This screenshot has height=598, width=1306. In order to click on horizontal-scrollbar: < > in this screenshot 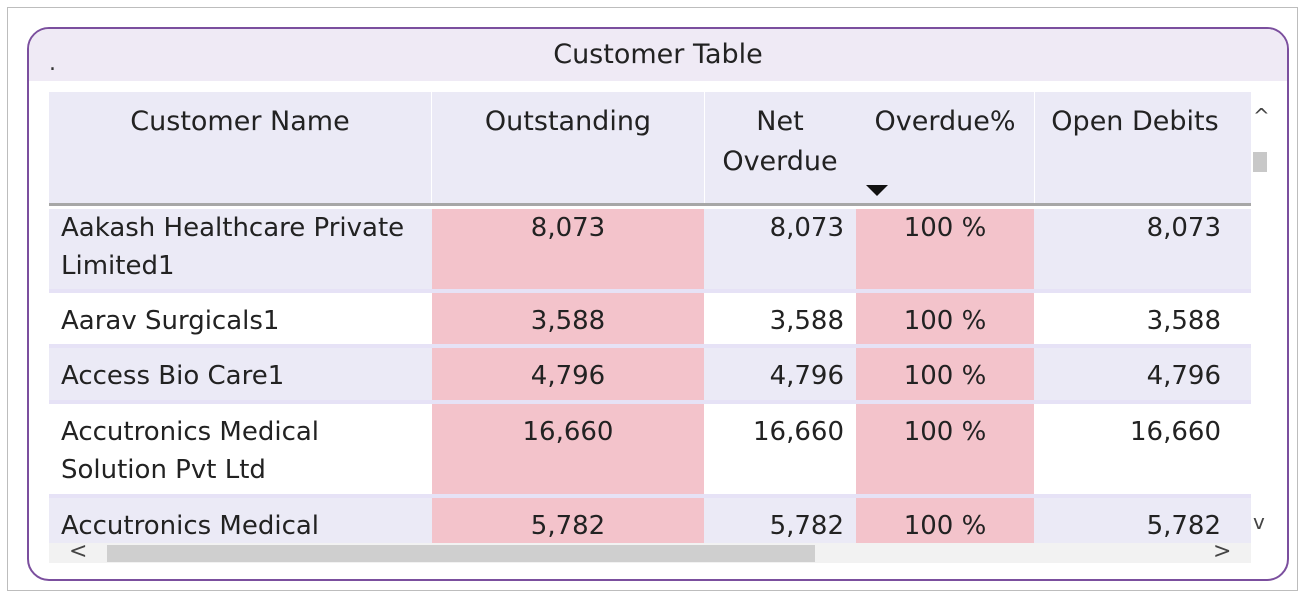, I will do `click(650, 551)`.